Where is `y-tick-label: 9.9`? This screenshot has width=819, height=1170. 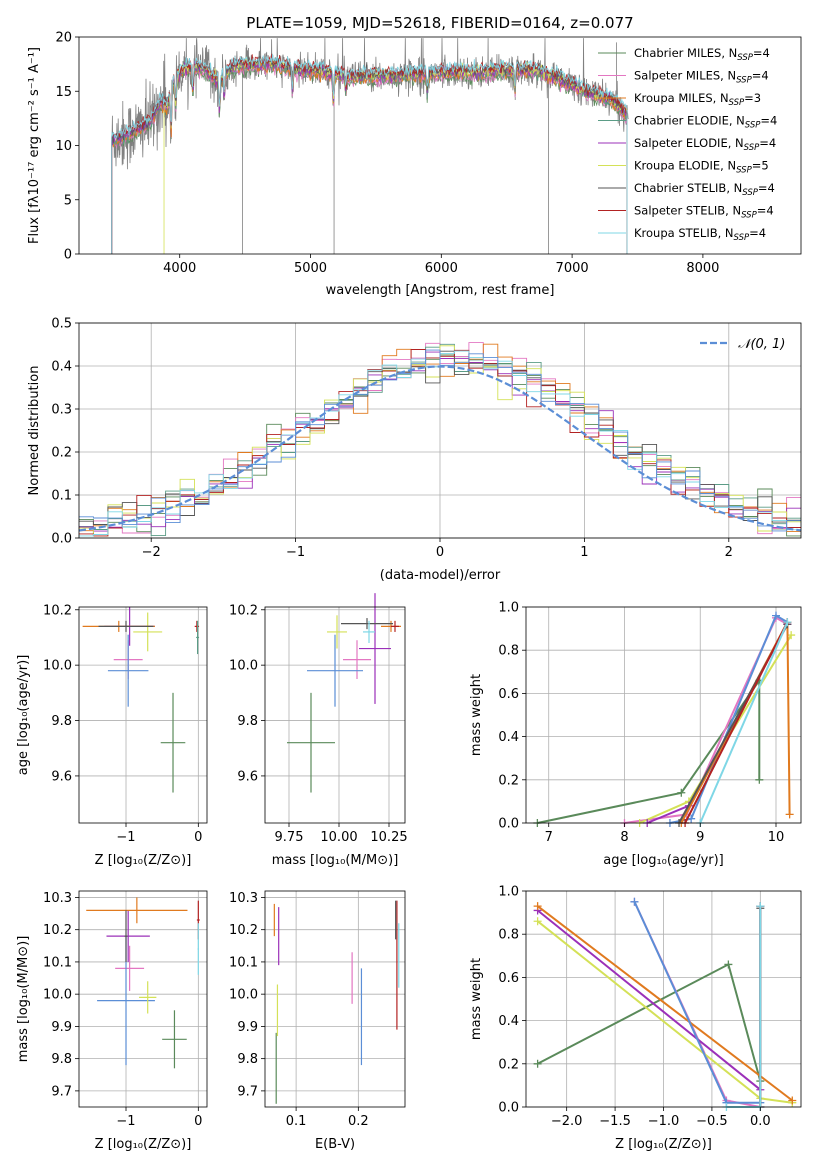 y-tick-label: 9.9 is located at coordinates (61, 1027).